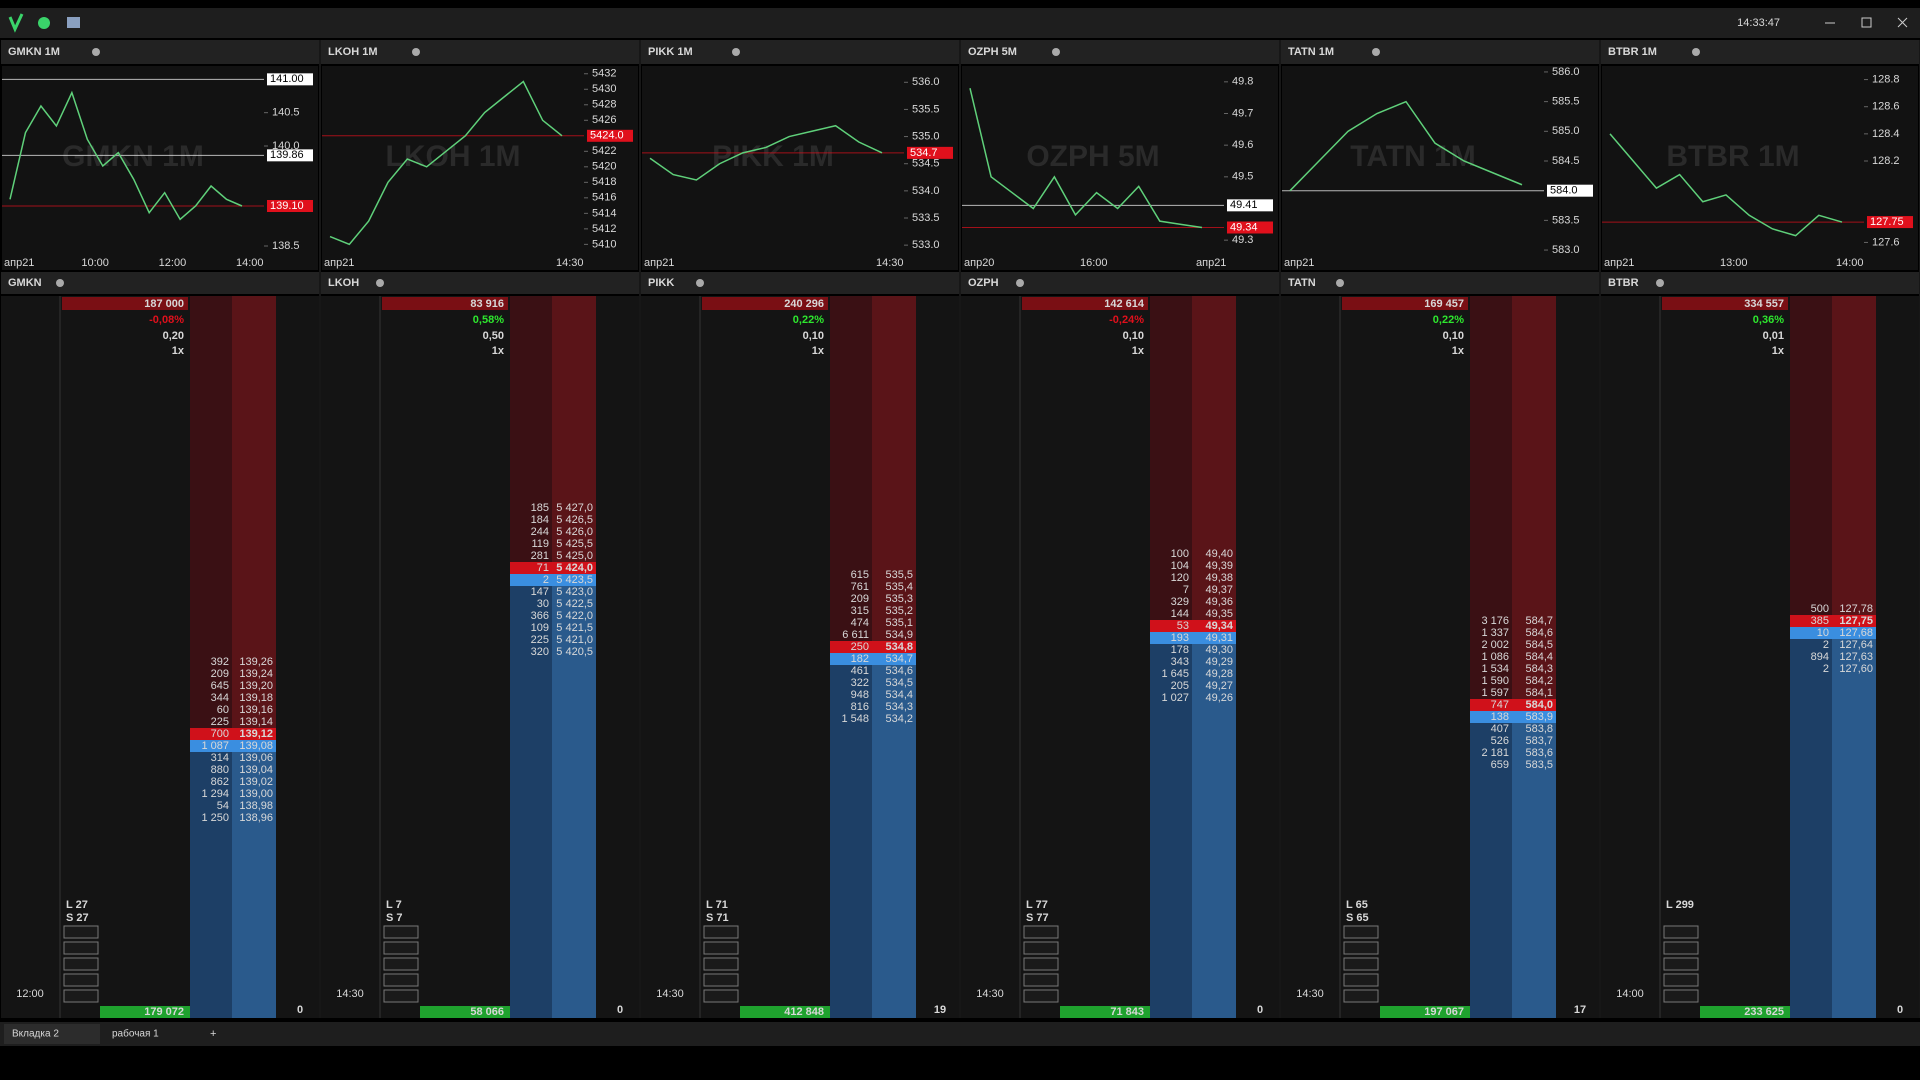 The height and width of the screenshot is (1080, 1920). Describe the element at coordinates (223, 806) in the screenshot. I see `bid-volume: 54` at that location.